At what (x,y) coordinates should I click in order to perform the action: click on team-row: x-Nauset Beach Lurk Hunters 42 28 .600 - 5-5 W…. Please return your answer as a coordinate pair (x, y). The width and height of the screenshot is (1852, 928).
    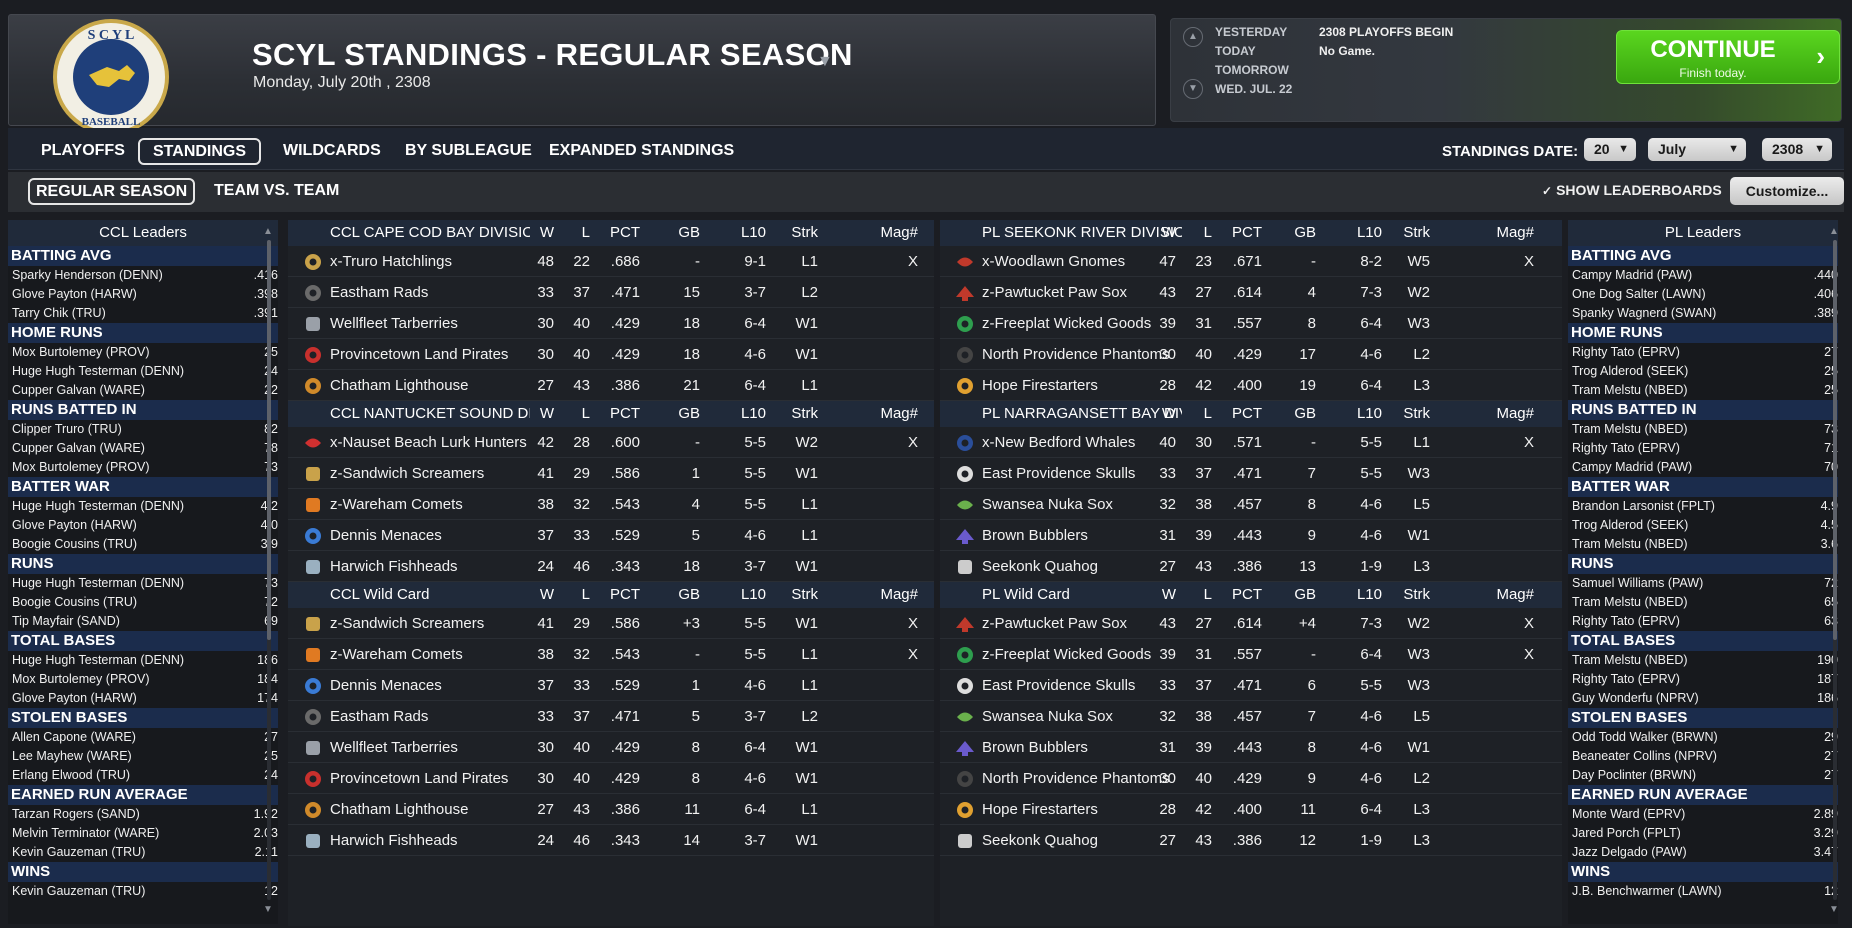
    Looking at the image, I should click on (611, 442).